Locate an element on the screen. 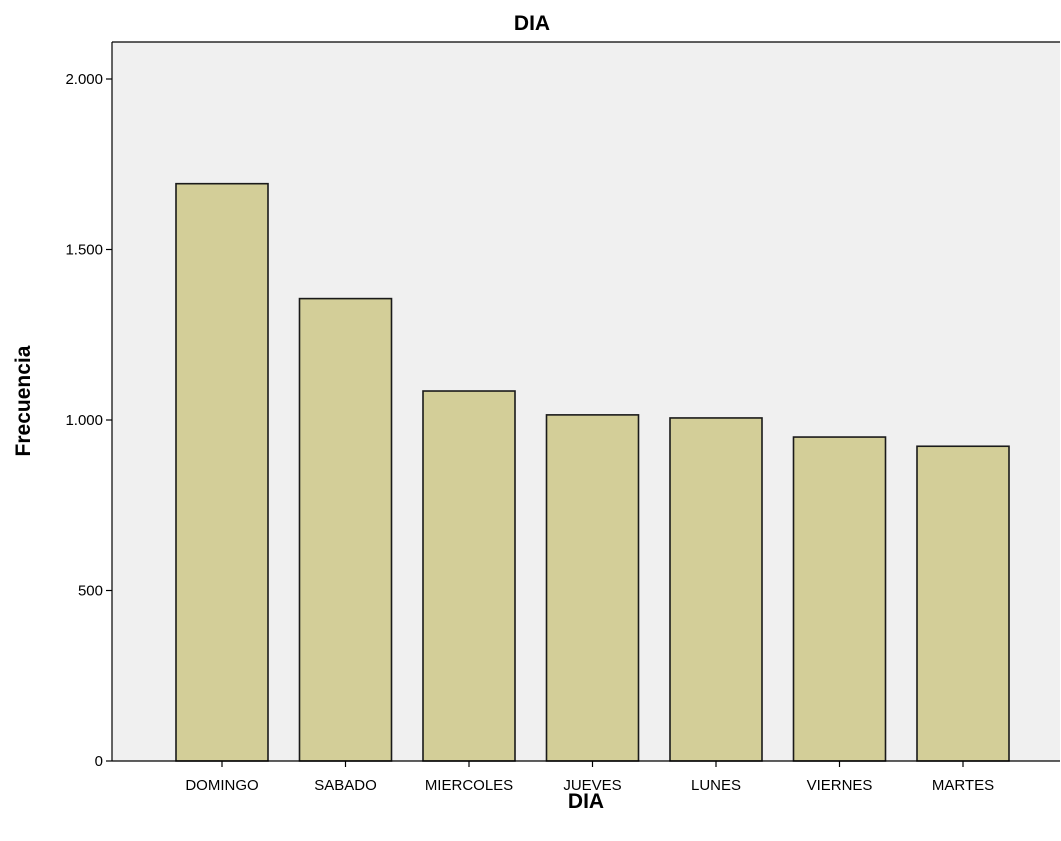 This screenshot has width=1061, height=841. y-tick-label: 0 is located at coordinates (99, 761).